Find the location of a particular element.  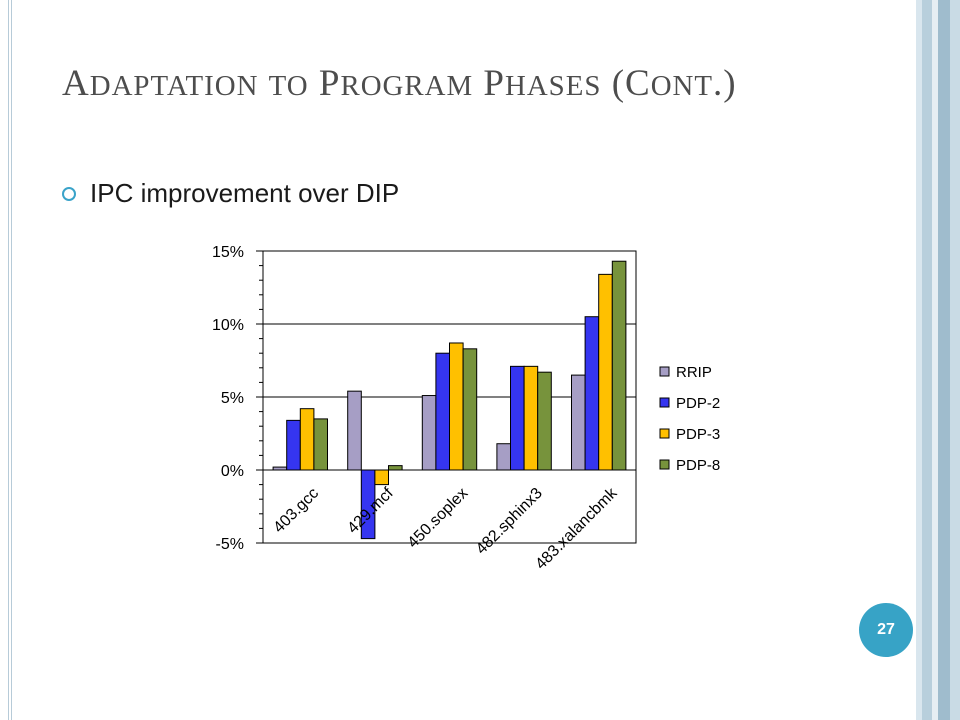

x-category-label: 483.xalancbmk is located at coordinates (576, 528).